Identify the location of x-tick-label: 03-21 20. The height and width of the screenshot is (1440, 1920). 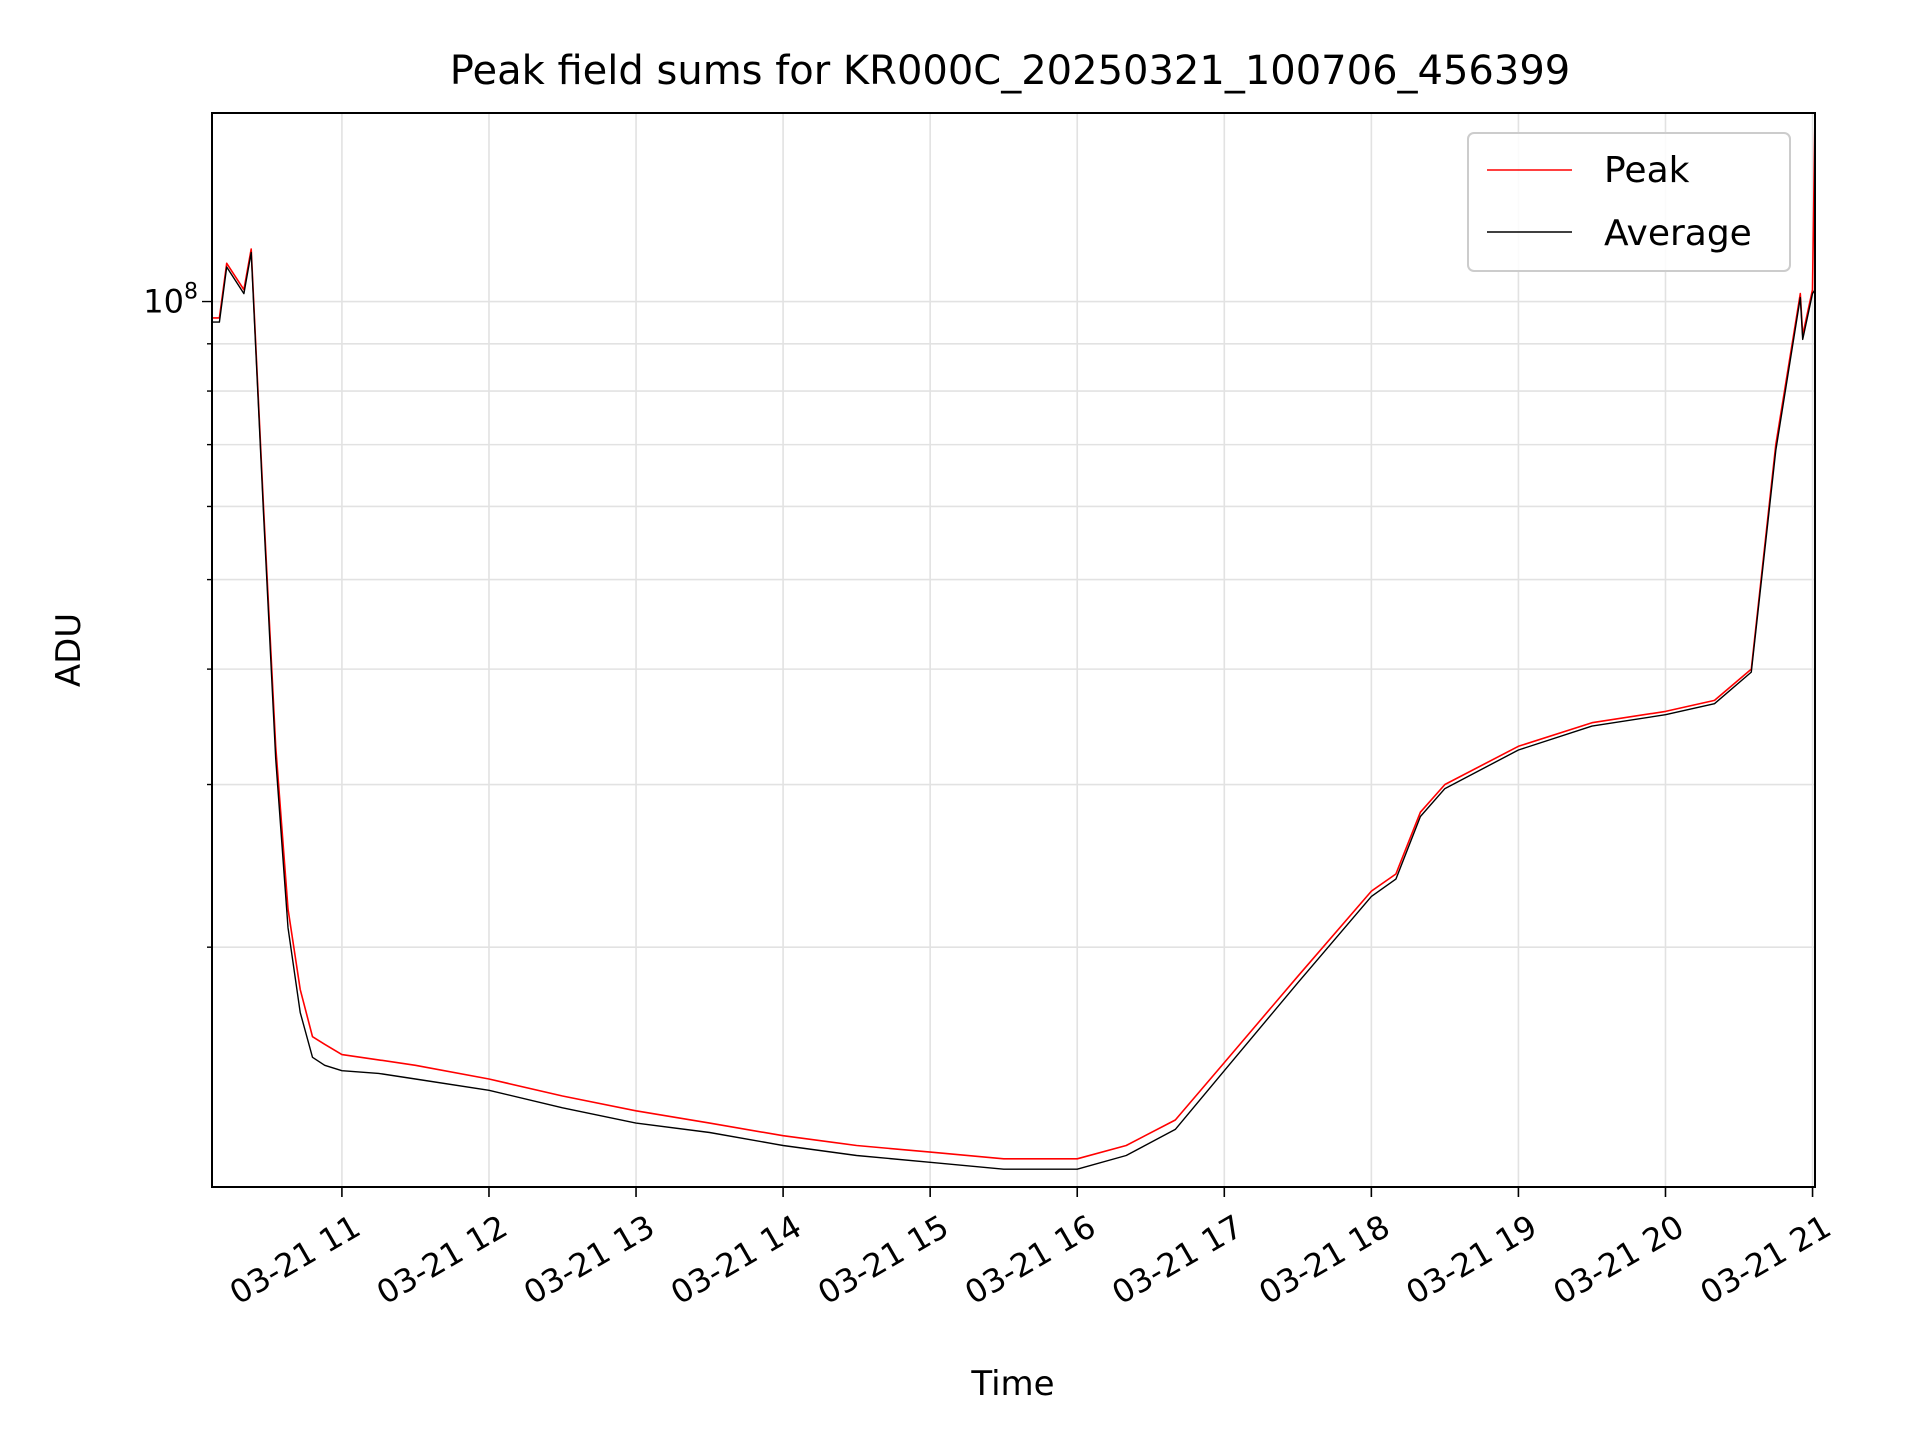
(1619, 1259).